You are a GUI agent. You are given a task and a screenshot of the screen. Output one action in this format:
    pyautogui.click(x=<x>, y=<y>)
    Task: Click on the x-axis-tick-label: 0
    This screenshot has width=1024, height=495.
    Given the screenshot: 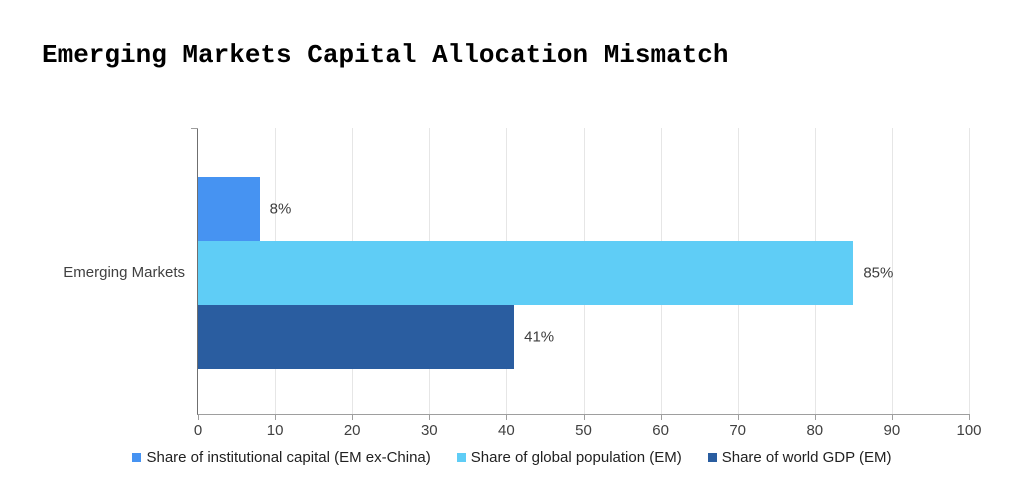 What is the action you would take?
    pyautogui.click(x=198, y=430)
    